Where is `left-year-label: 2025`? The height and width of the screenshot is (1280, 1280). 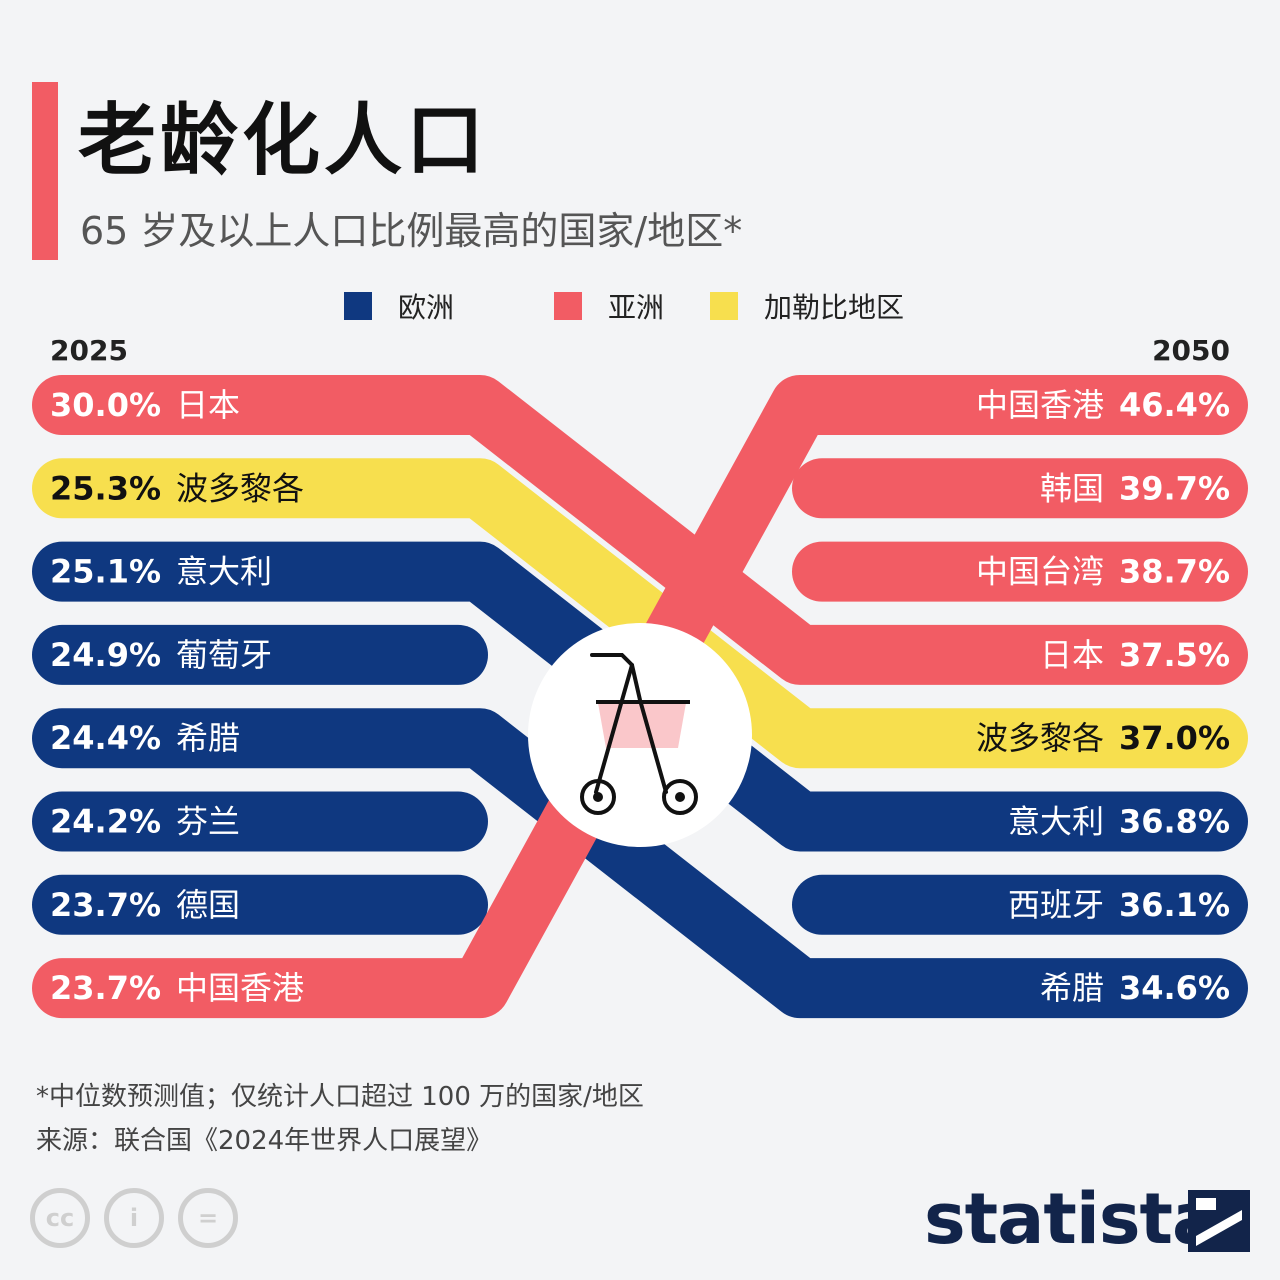
left-year-label: 2025 is located at coordinates (89, 350).